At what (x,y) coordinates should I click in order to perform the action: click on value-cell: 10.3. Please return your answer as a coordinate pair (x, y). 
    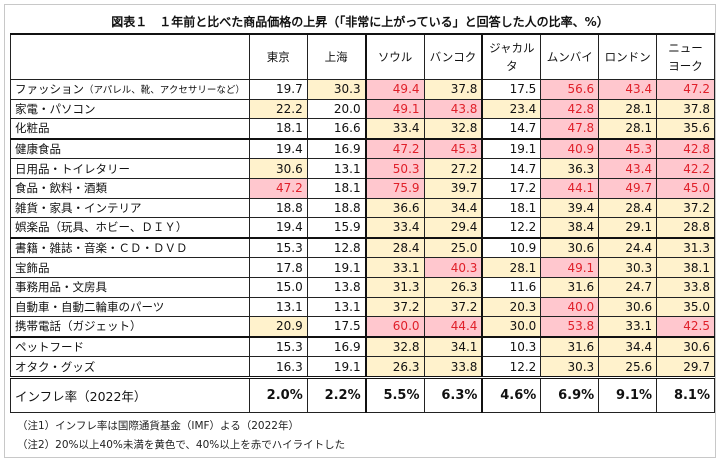
    Looking at the image, I should click on (511, 346).